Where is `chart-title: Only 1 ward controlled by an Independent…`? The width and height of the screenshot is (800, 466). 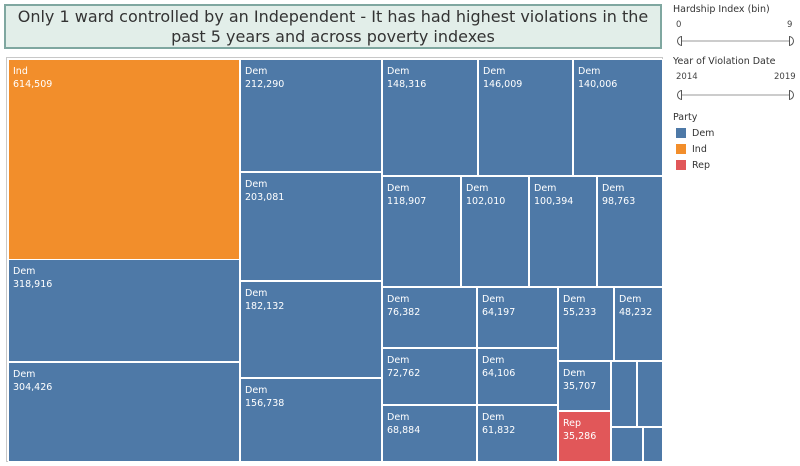
chart-title: Only 1 ward controlled by an Independent… is located at coordinates (333, 26).